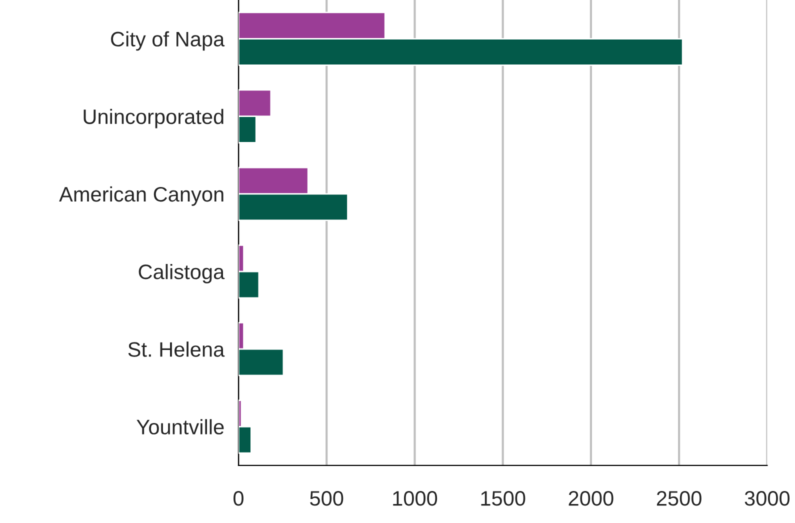  I want to click on x-tick-label: 1500, so click(503, 498).